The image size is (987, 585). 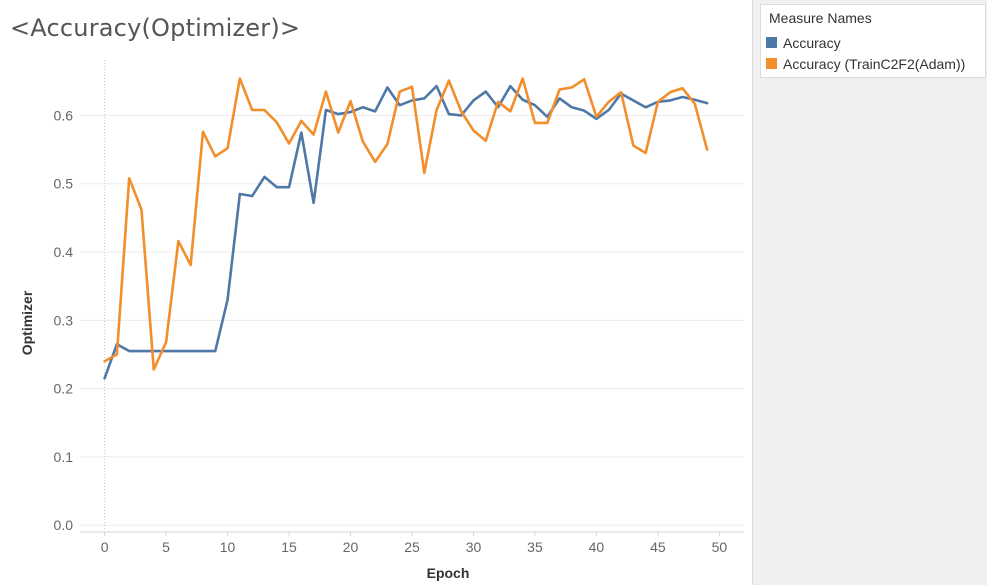 What do you see at coordinates (412, 547) in the screenshot?
I see `x-tick-label: 25` at bounding box center [412, 547].